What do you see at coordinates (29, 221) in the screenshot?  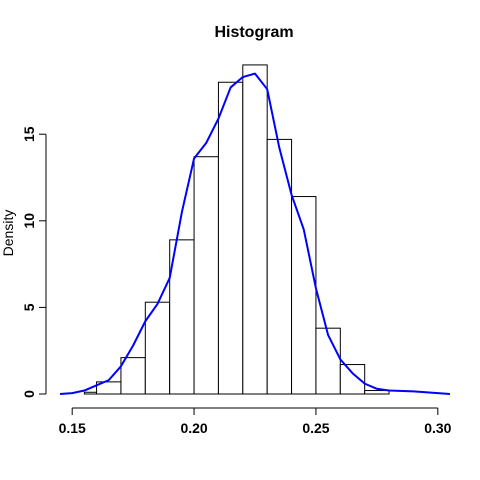 I see `y-tick-label-2: 10` at bounding box center [29, 221].